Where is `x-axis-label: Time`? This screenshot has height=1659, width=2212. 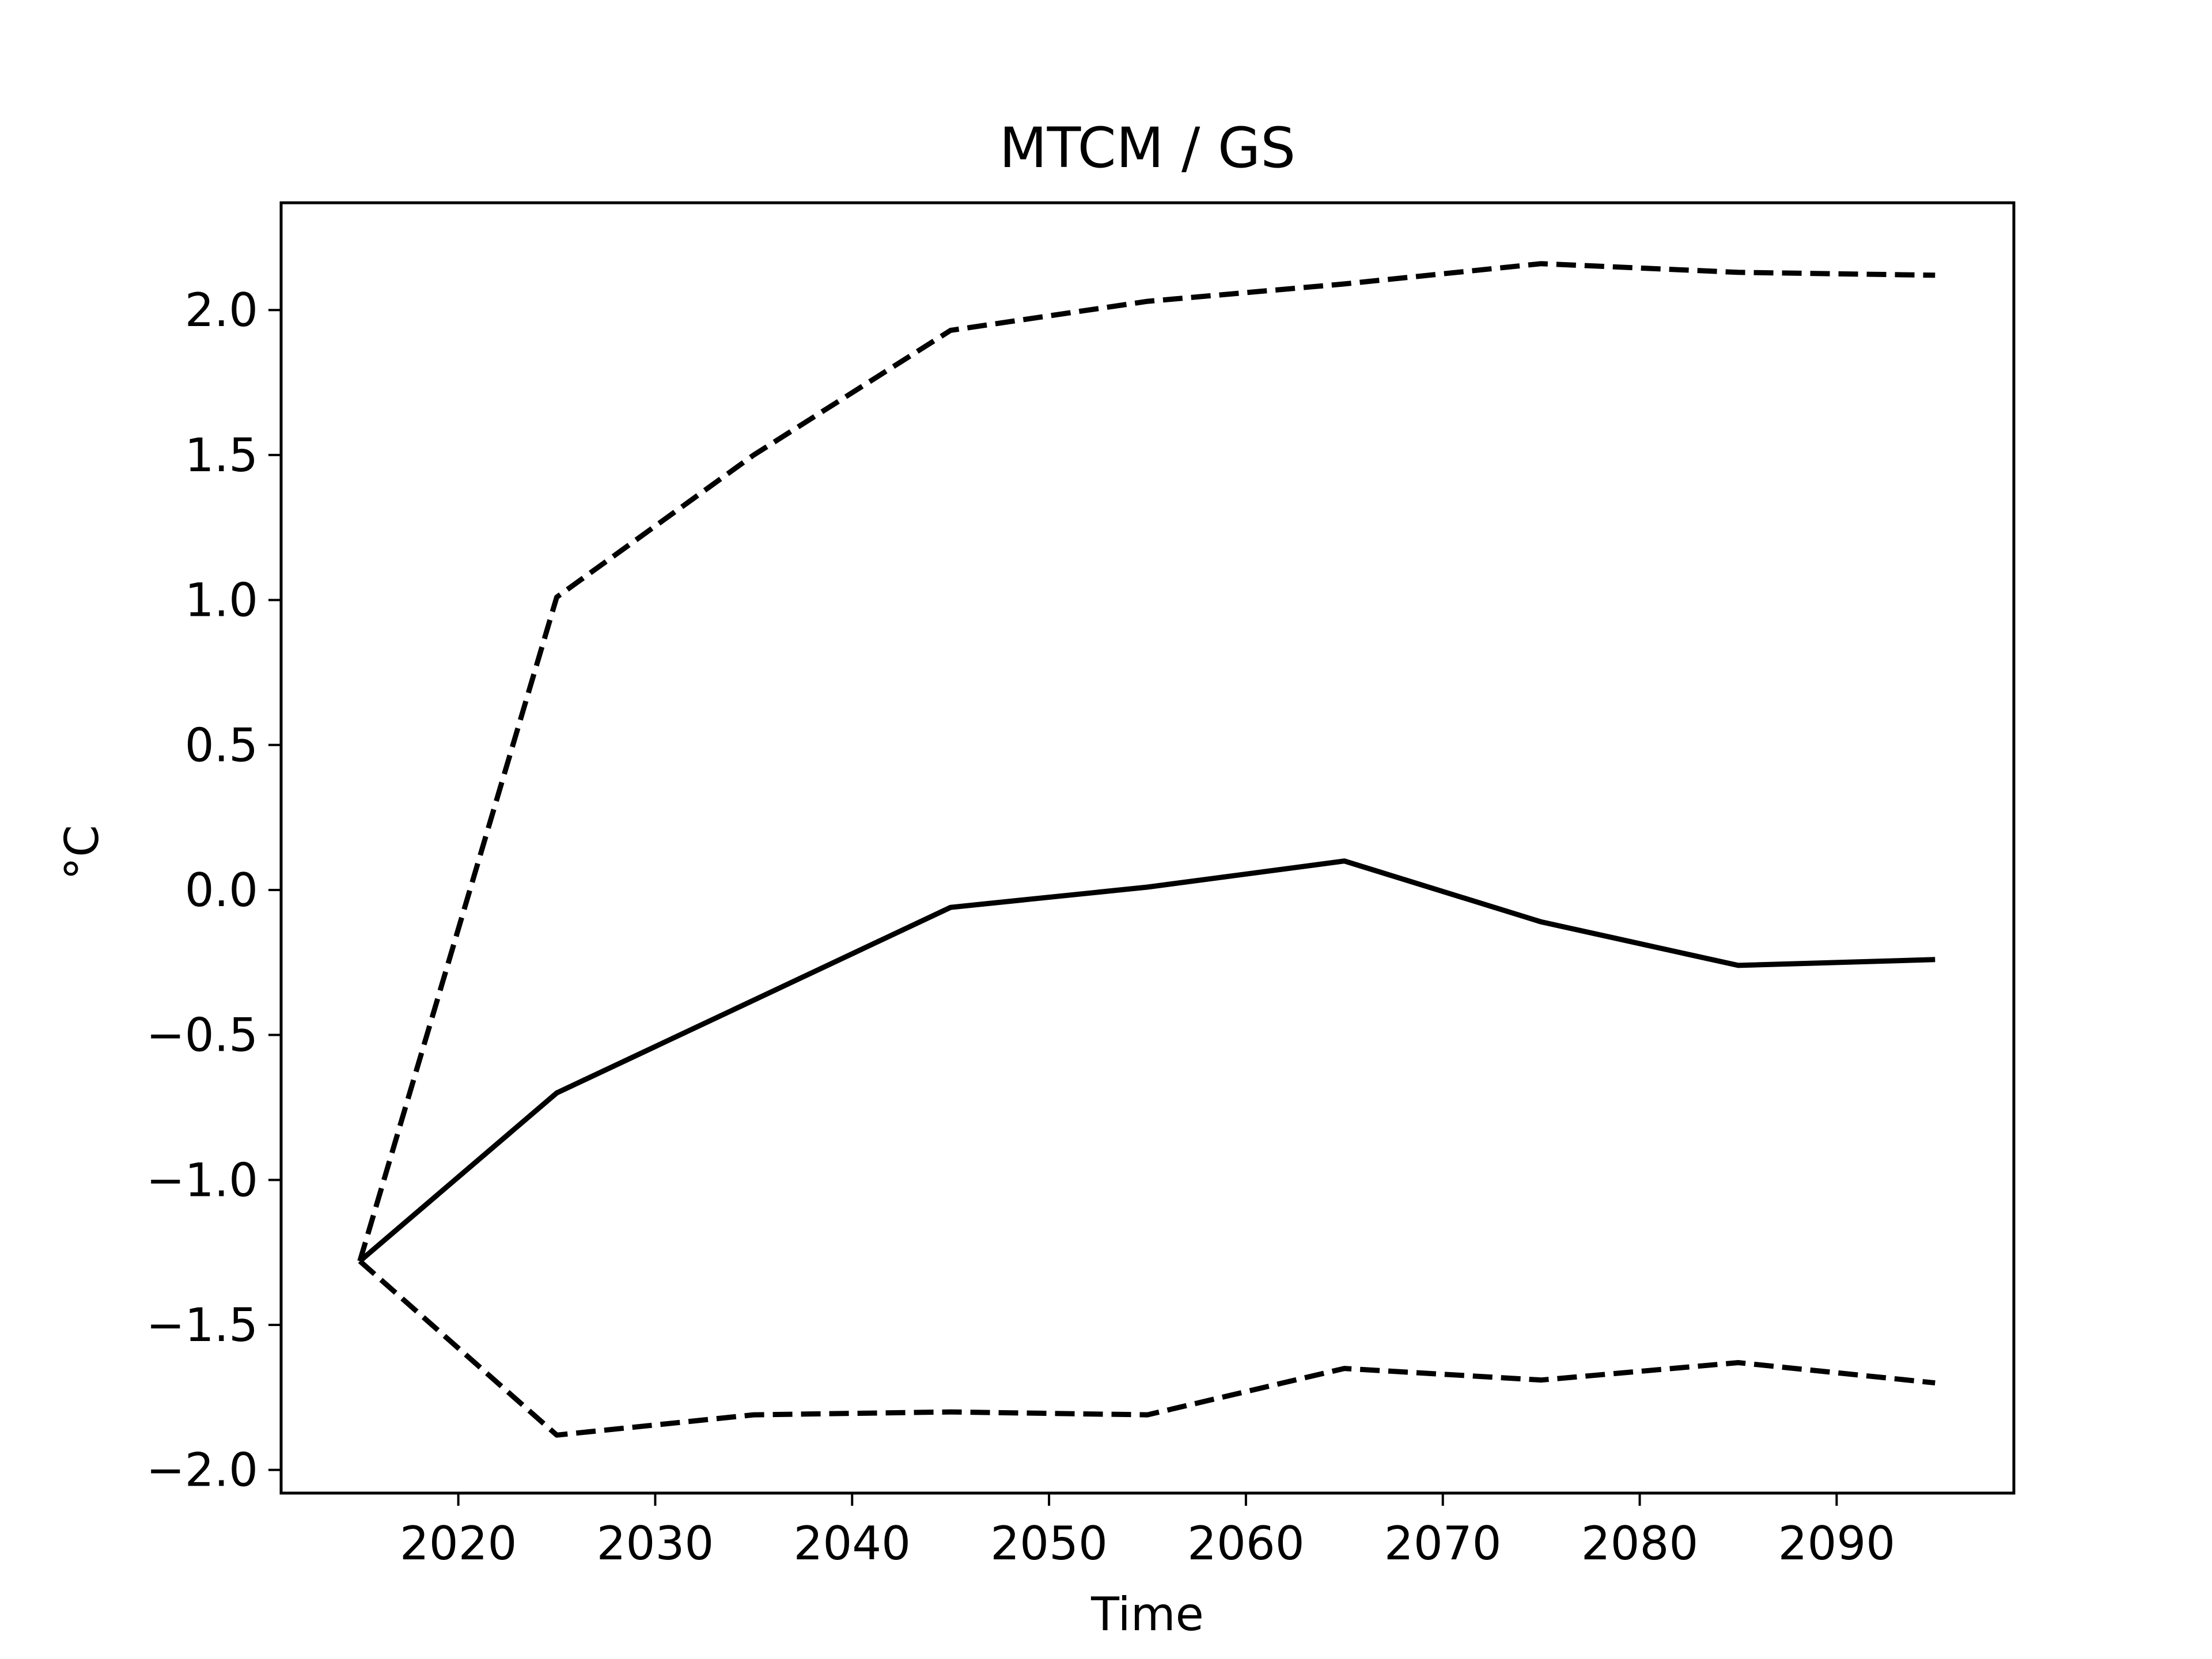
x-axis-label: Time is located at coordinates (1147, 1614).